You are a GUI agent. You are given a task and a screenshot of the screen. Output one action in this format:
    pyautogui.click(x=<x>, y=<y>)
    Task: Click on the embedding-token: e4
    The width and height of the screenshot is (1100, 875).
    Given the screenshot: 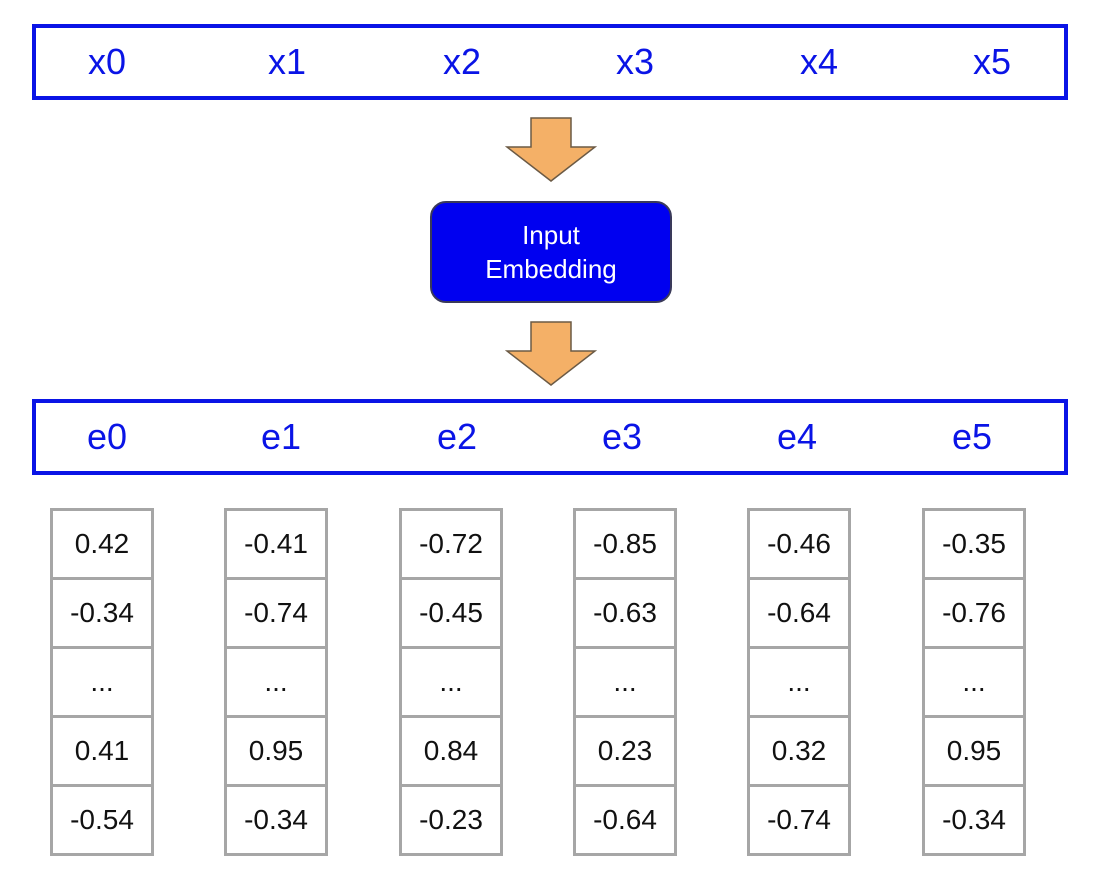 What is the action you would take?
    pyautogui.click(x=797, y=436)
    